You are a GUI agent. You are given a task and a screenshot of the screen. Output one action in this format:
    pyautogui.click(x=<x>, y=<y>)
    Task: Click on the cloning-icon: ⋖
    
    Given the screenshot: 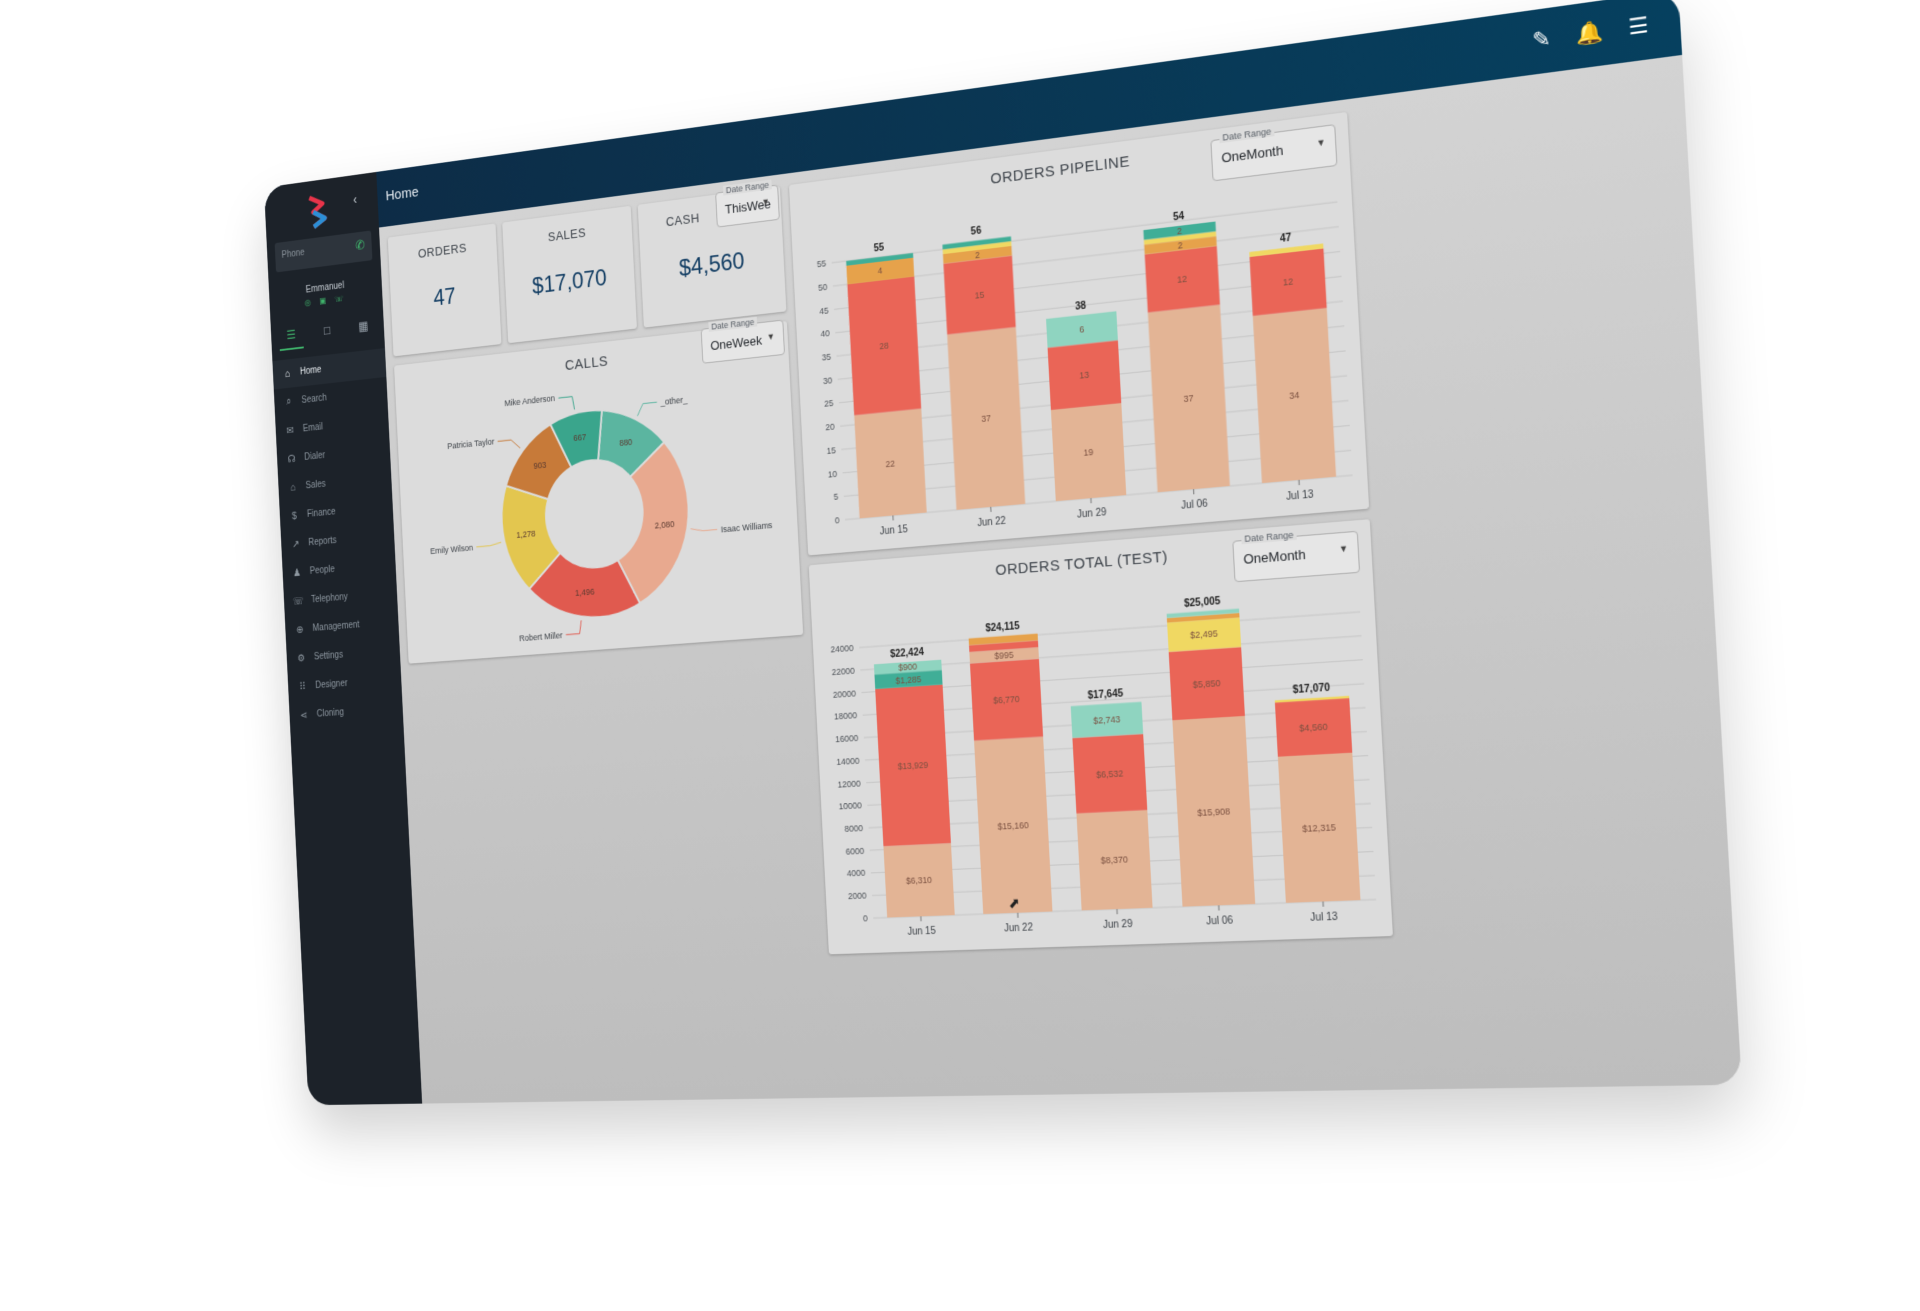 What is the action you would take?
    pyautogui.click(x=304, y=715)
    